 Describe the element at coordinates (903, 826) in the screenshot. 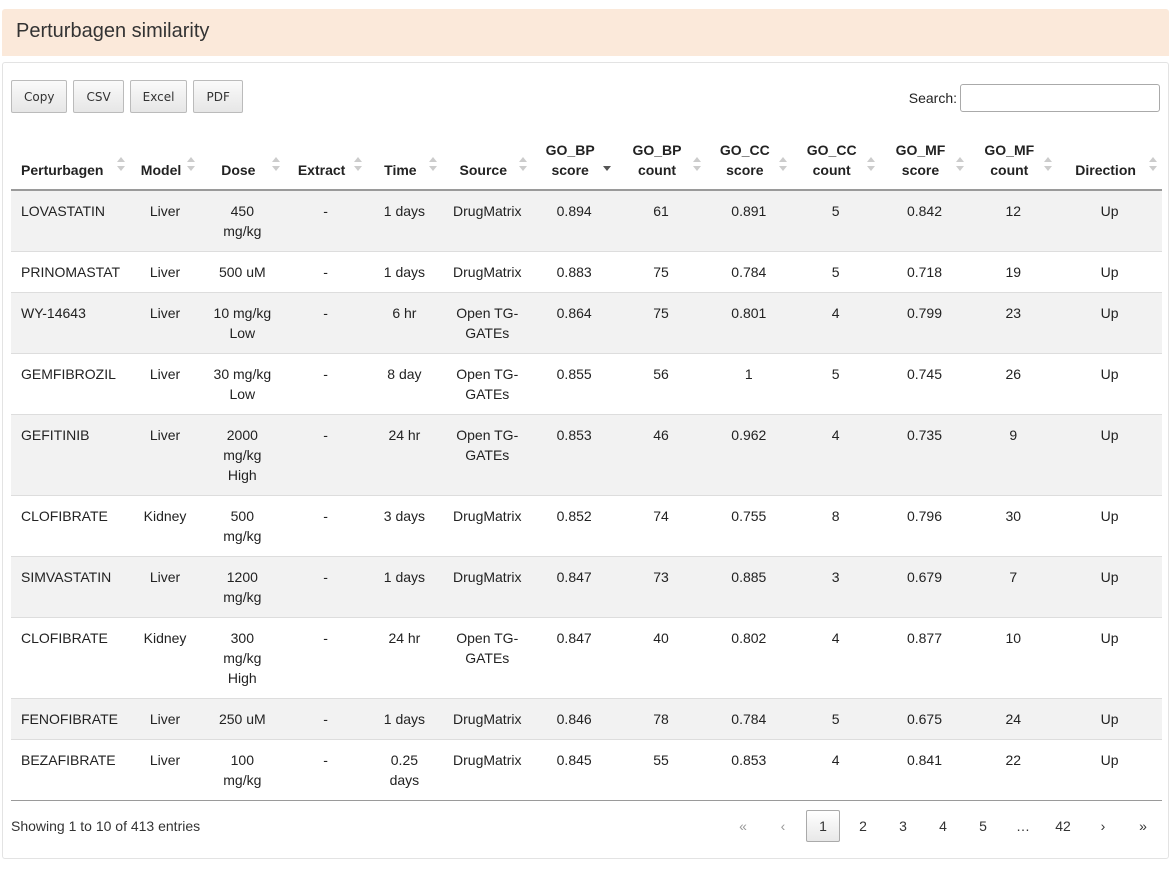

I see `page-button-3: 3` at that location.